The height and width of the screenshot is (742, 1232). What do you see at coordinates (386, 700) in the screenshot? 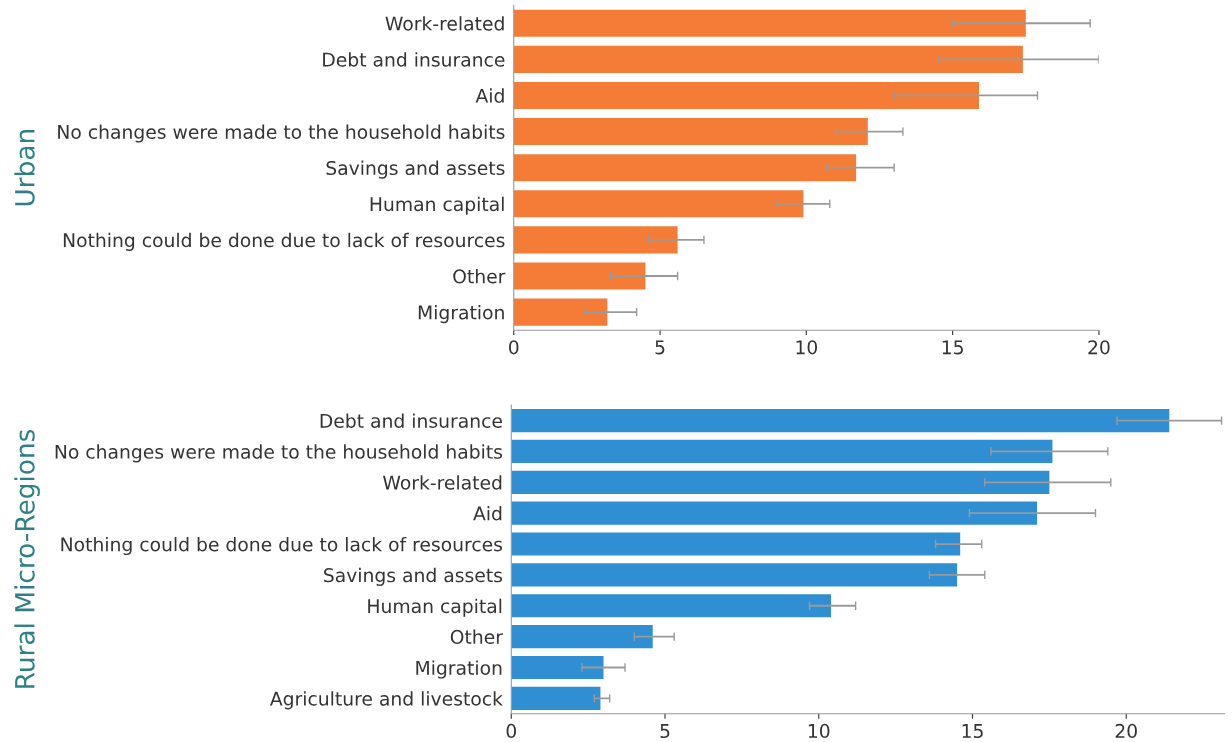
I see `y-tick-label: Agriculture and livestock` at bounding box center [386, 700].